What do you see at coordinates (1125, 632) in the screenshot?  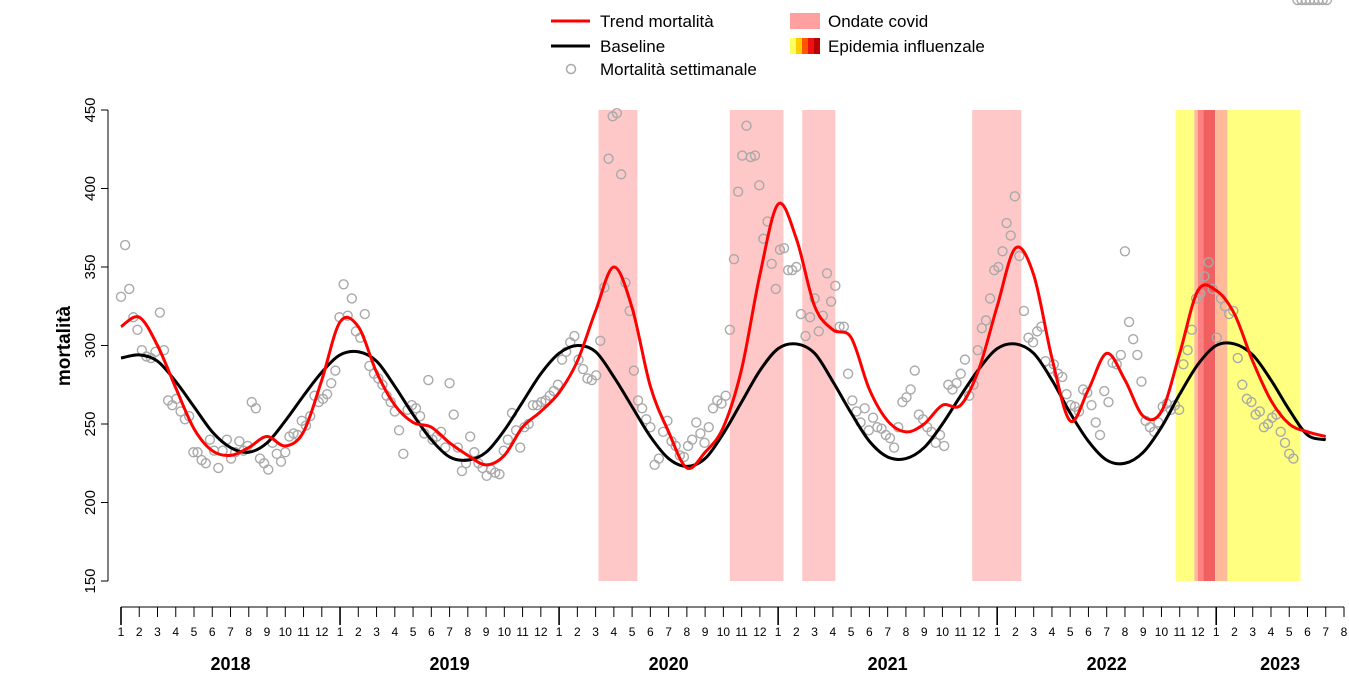 I see `x-month-label-55: 8` at bounding box center [1125, 632].